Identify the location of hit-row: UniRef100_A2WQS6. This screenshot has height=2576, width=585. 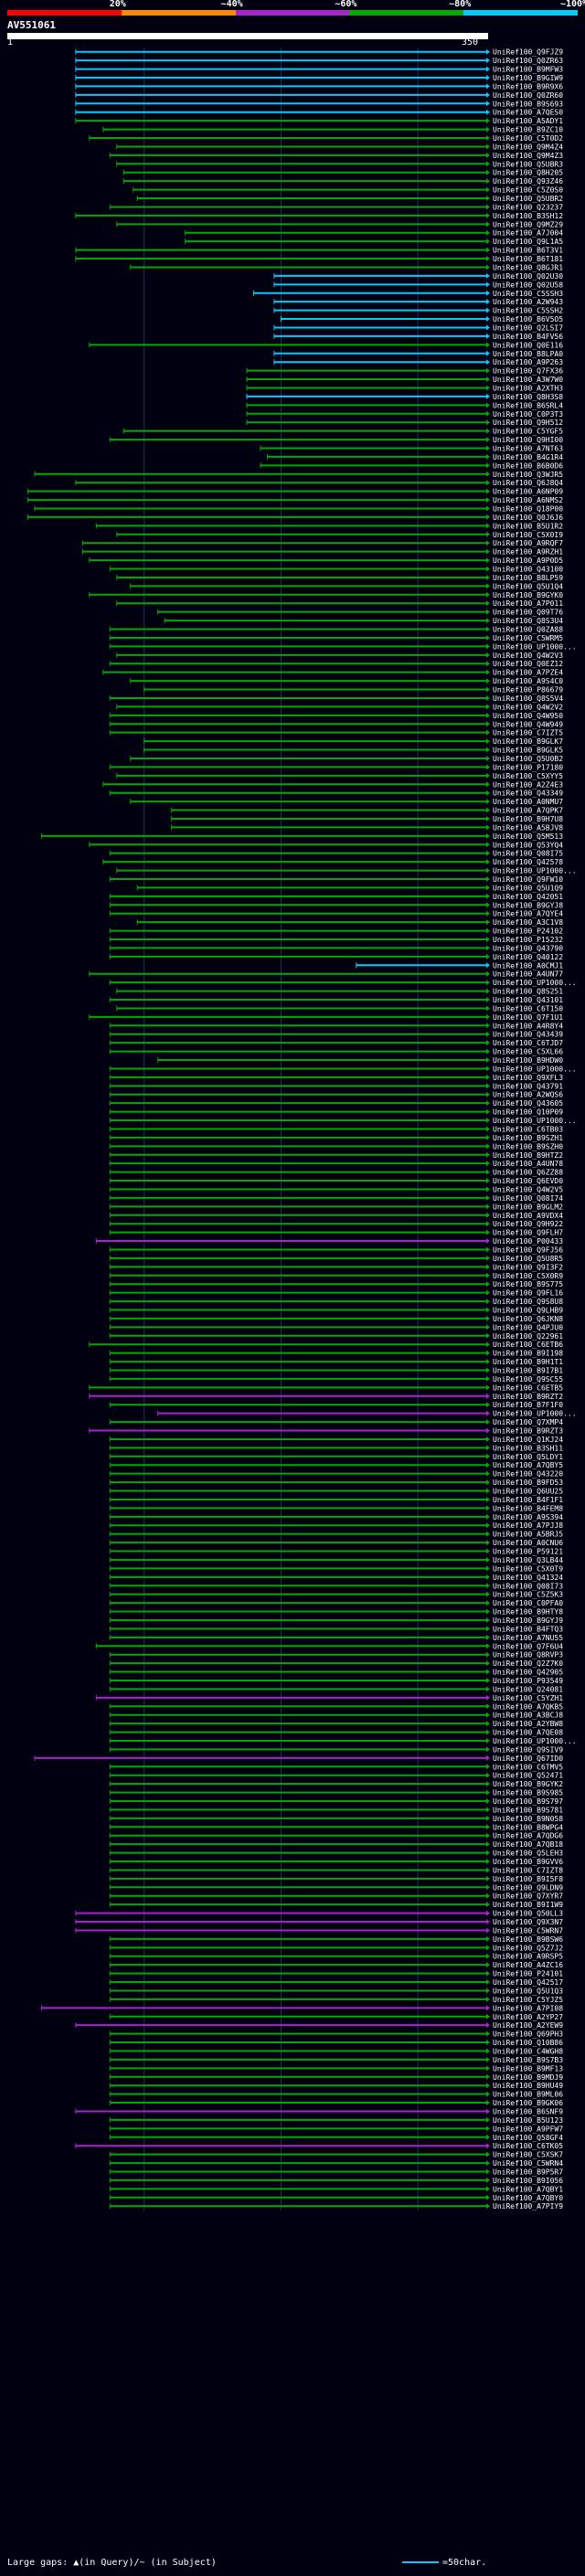
(336, 1095).